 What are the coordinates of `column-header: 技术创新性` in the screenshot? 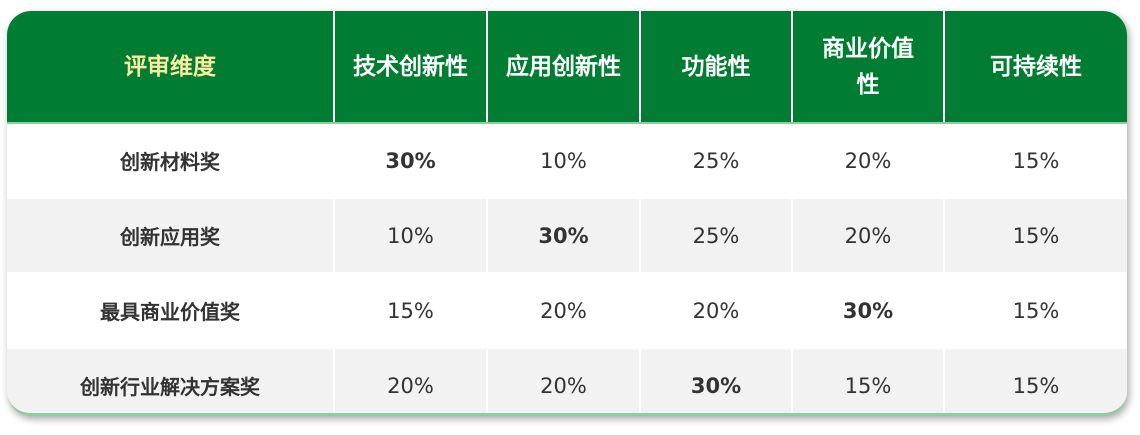 It's located at (411, 67).